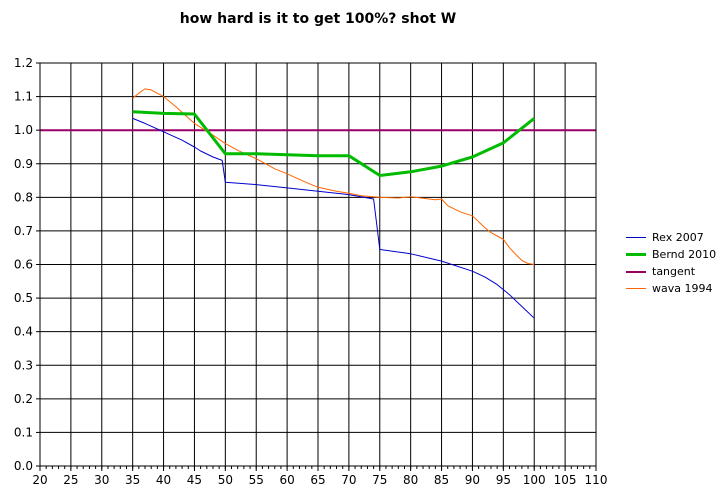 The width and height of the screenshot is (720, 500). I want to click on y-tick-label: 1.2, so click(23, 63).